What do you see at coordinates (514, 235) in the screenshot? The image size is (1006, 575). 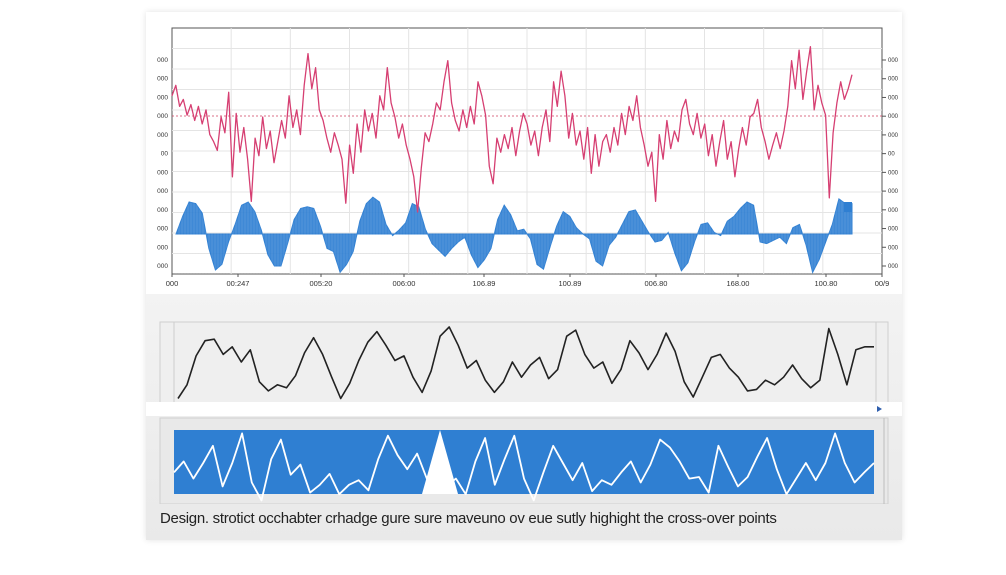 I see `blue-band-area` at bounding box center [514, 235].